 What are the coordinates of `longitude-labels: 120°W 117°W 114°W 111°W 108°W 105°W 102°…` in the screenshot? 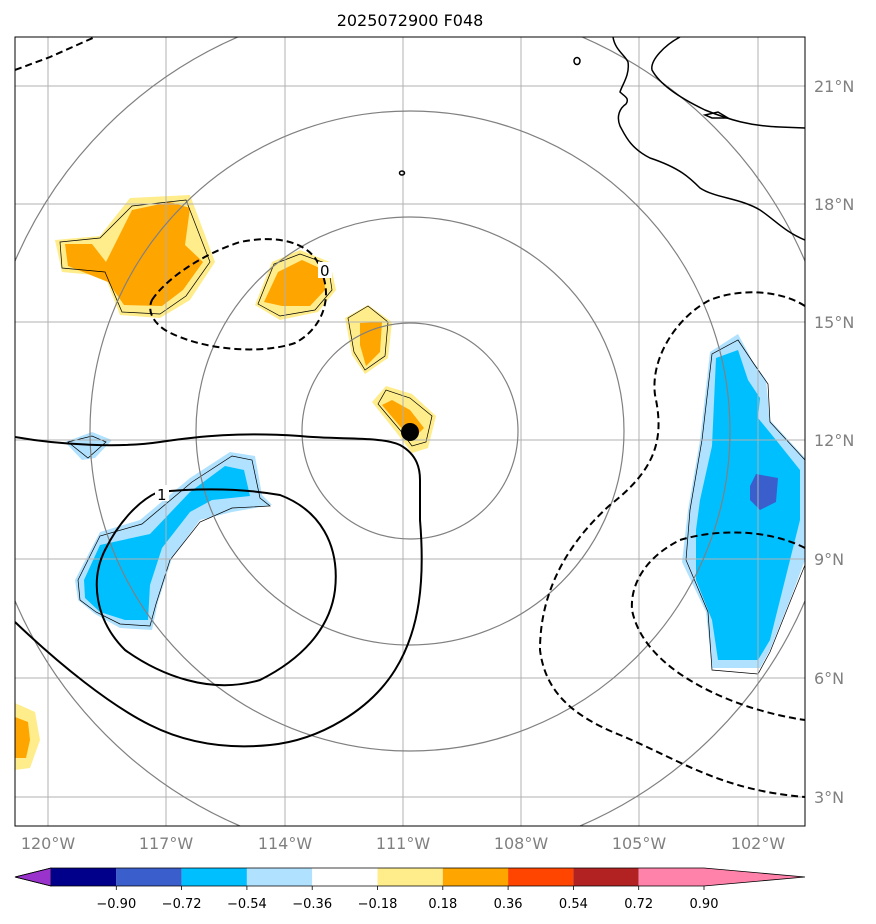 It's located at (403, 843).